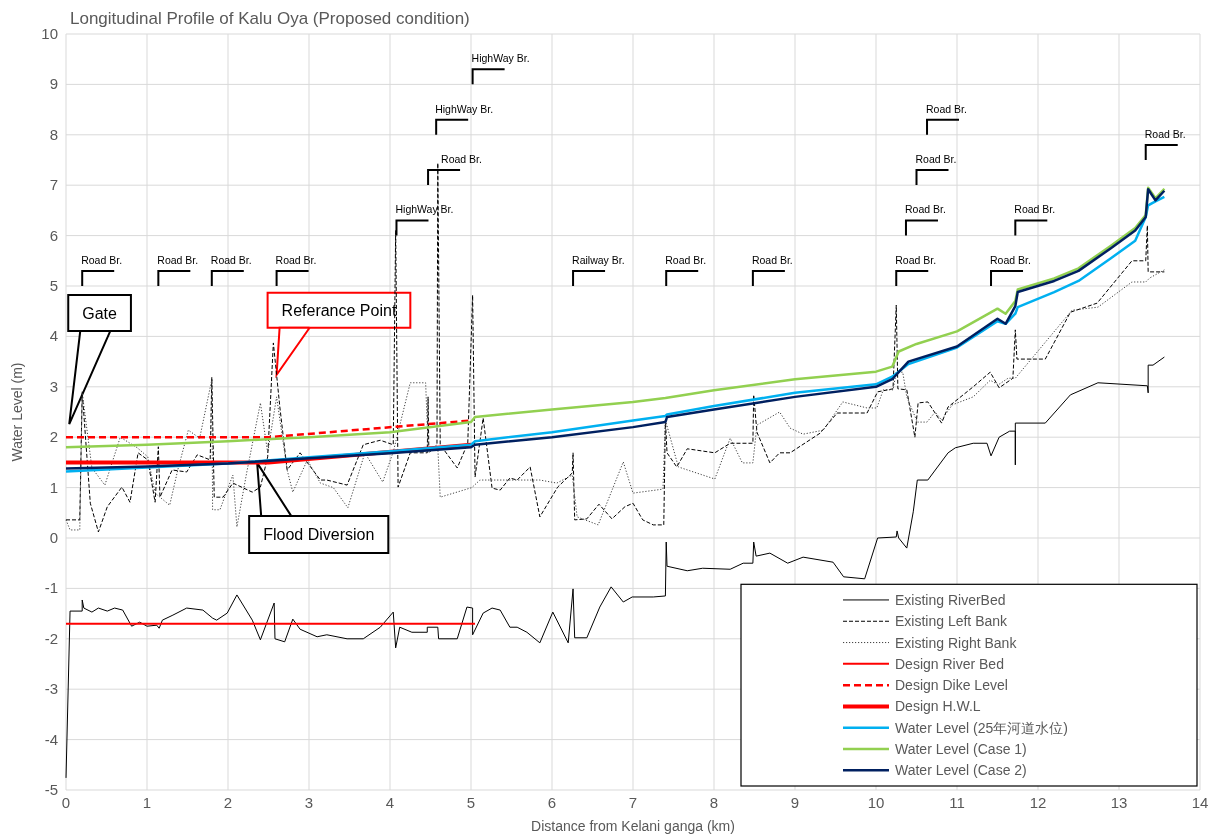  I want to click on x-tick-label: 10, so click(876, 802).